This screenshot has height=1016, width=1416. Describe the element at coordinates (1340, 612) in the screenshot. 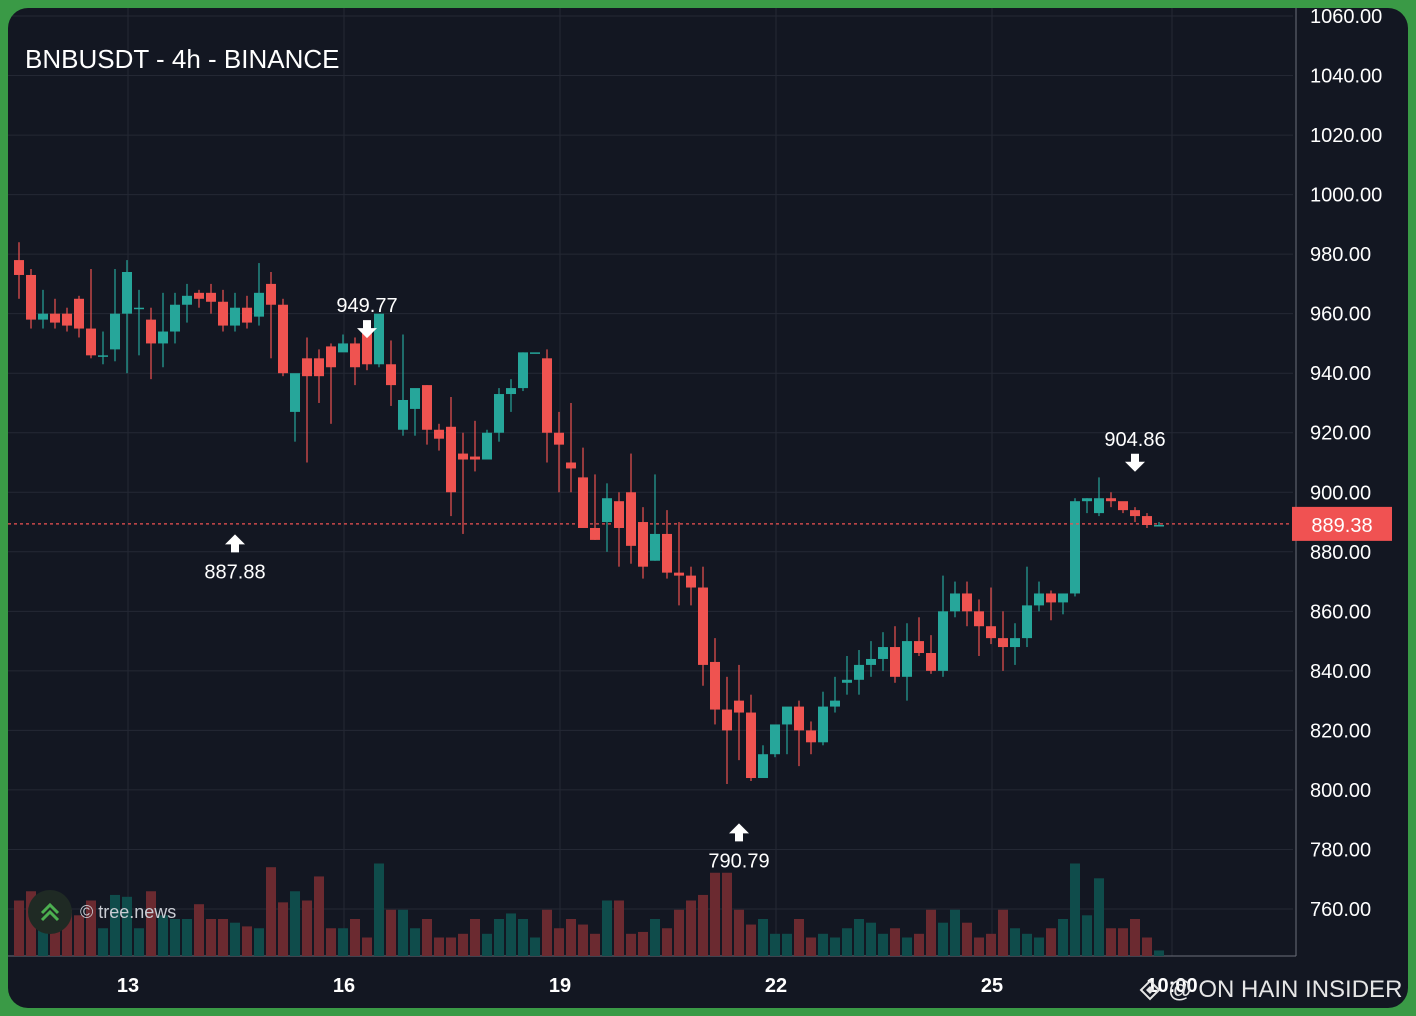

I see `y-tick-label: 860.00` at that location.